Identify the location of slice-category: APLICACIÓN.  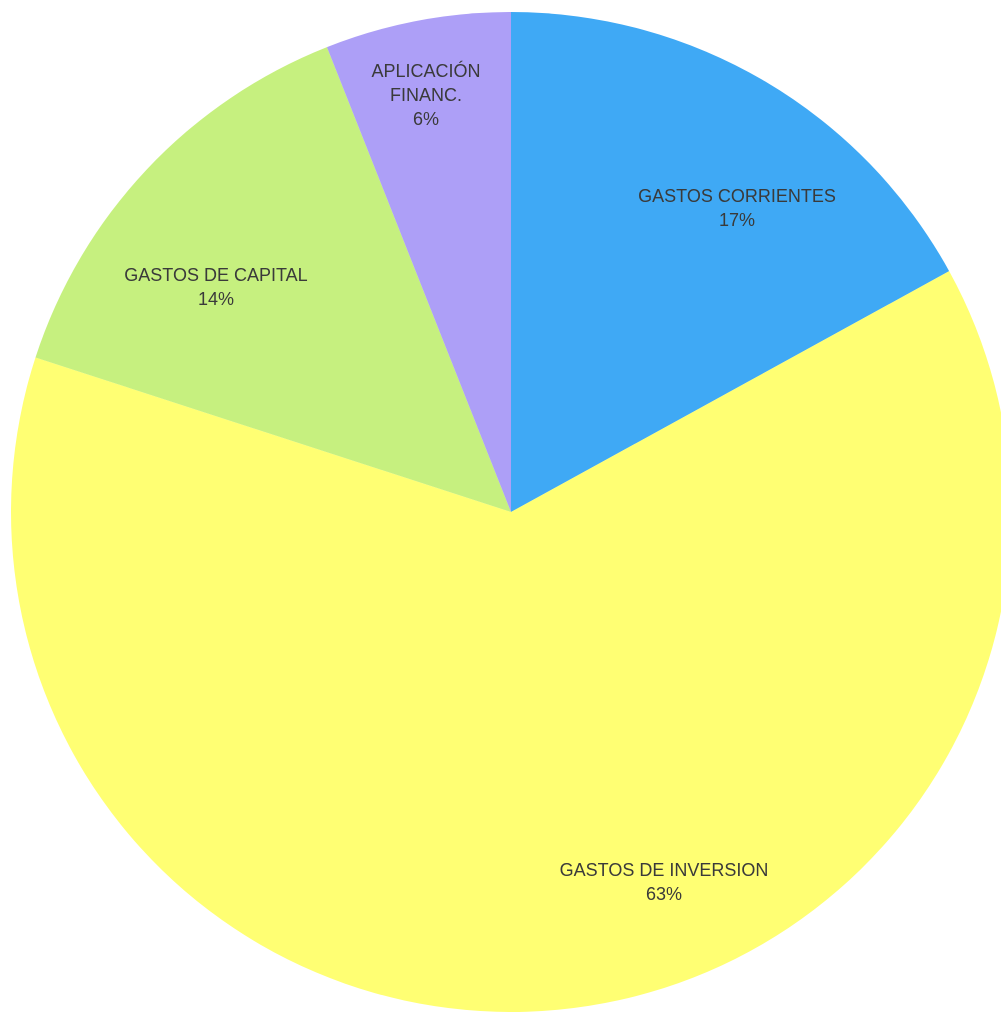
(425, 70).